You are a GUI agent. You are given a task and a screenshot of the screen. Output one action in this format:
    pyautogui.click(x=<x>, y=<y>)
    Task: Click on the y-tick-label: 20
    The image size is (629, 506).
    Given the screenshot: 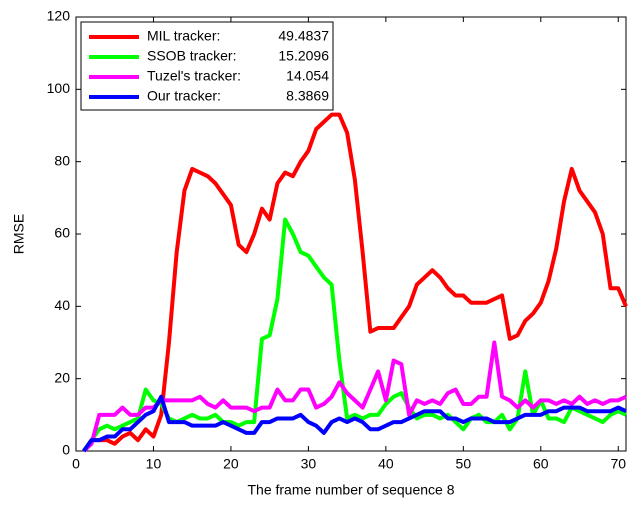 What is the action you would take?
    pyautogui.click(x=62, y=377)
    